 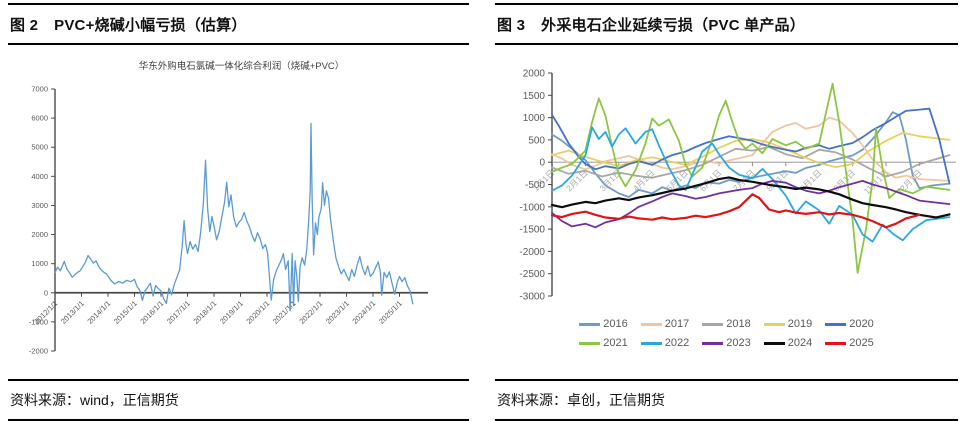 What do you see at coordinates (532, 297) in the screenshot?
I see `svg-text: -3000` at bounding box center [532, 297].